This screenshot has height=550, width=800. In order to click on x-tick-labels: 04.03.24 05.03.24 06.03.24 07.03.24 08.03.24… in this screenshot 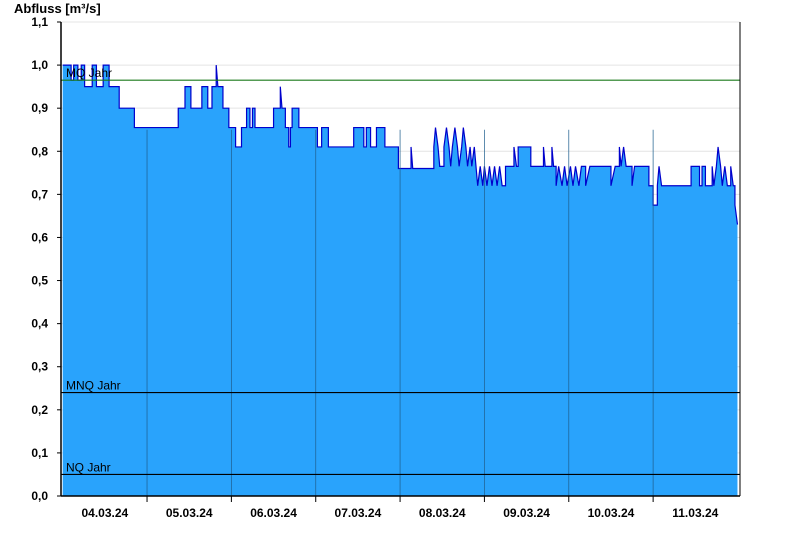, I will do `click(400, 513)`.